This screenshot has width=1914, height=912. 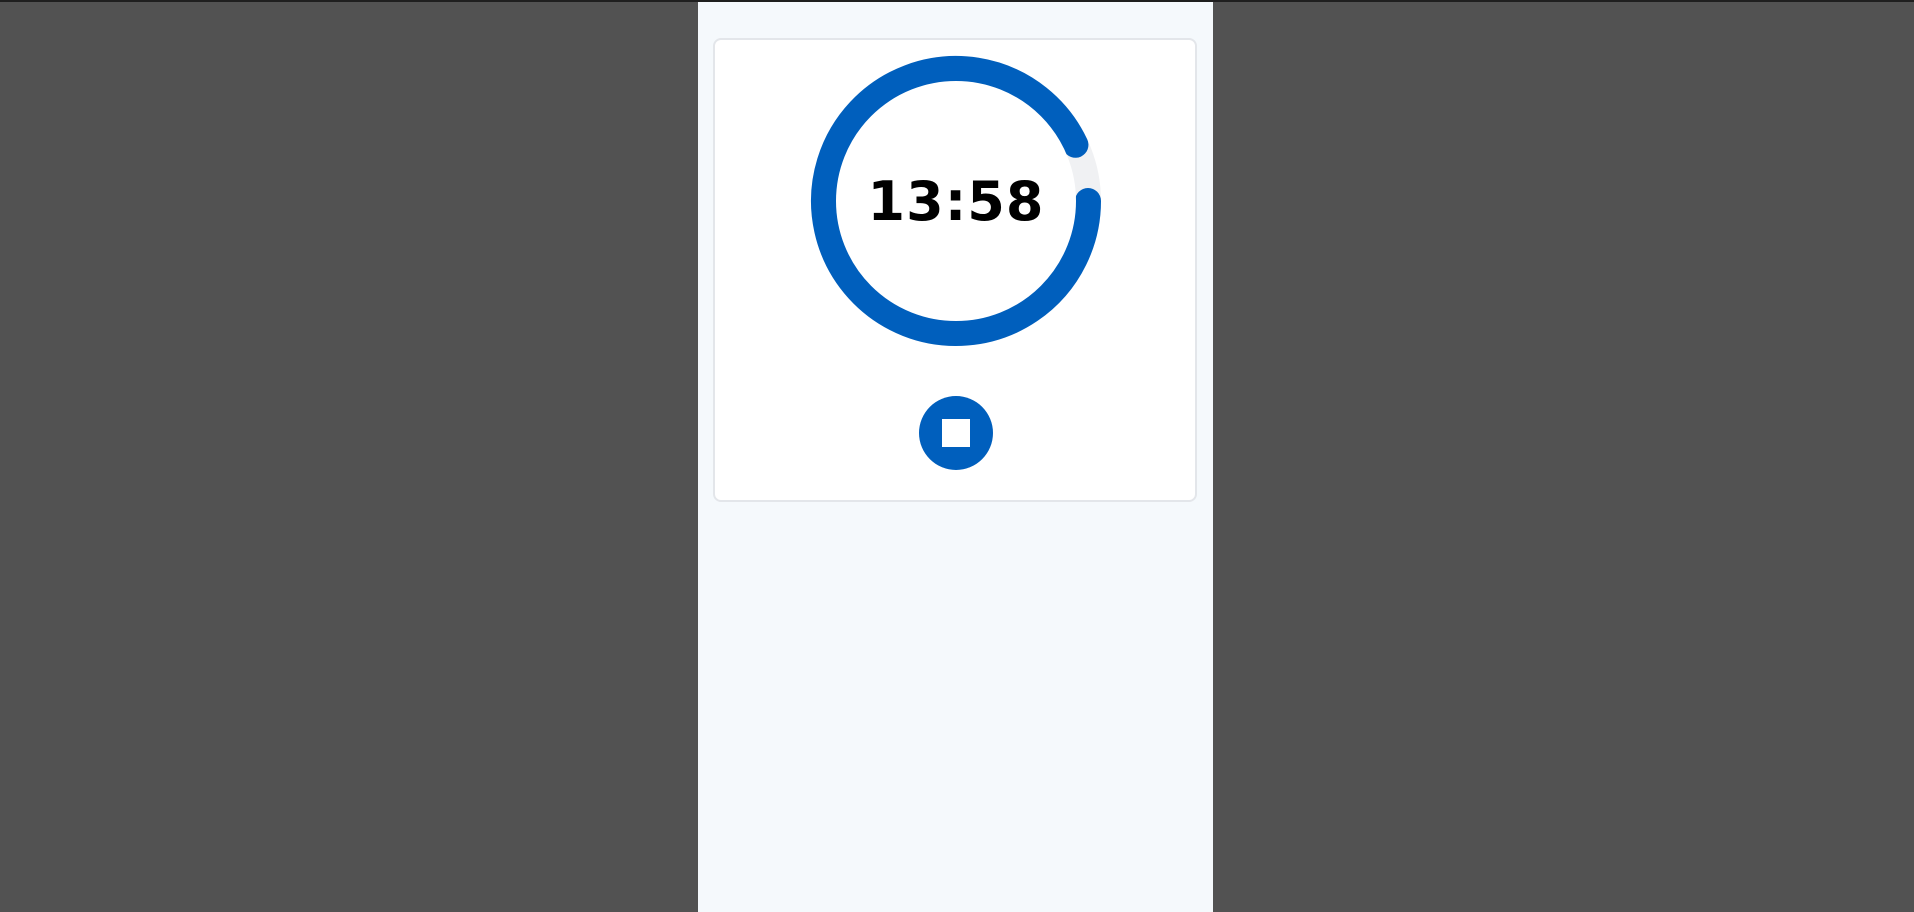 I want to click on progress-ring-inner-ring, so click(x=956, y=201).